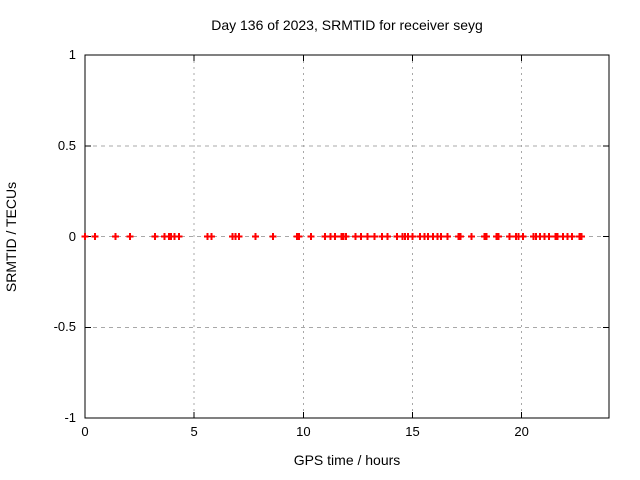 This screenshot has height=480, width=640. Describe the element at coordinates (72, 54) in the screenshot. I see `y-tick-label: 1` at that location.